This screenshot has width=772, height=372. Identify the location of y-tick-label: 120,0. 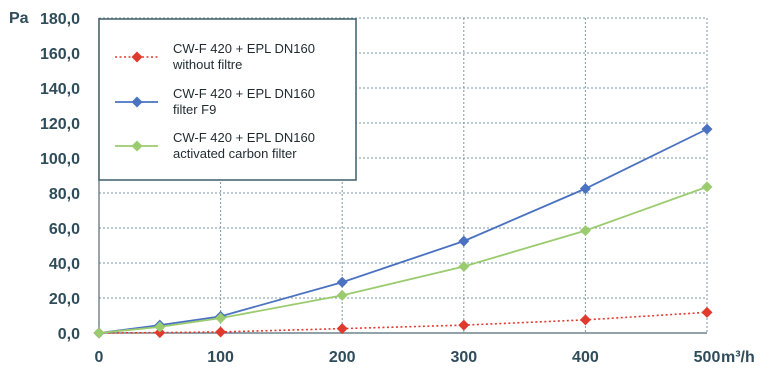
(60, 124).